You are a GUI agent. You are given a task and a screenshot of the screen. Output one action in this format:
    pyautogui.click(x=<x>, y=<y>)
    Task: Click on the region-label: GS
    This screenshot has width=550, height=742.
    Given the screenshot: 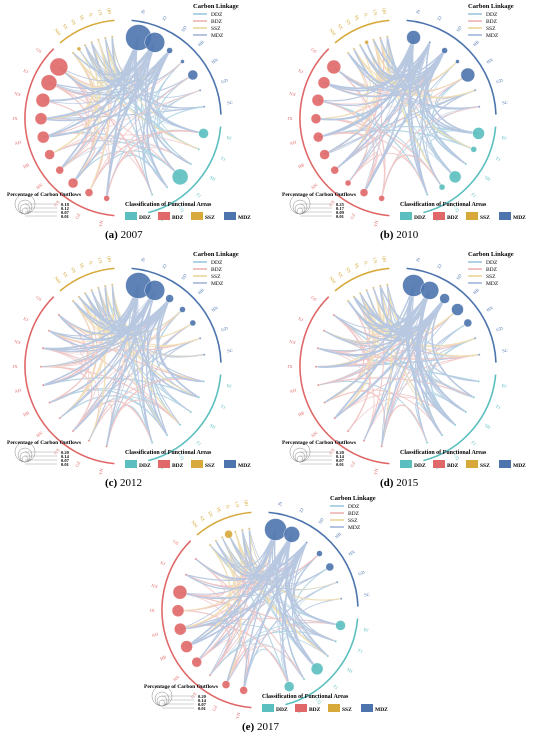 What is the action you would take?
    pyautogui.click(x=39, y=299)
    